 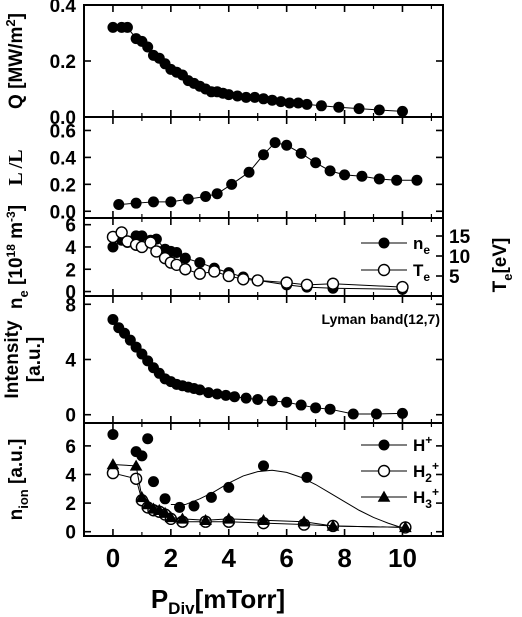 What do you see at coordinates (171, 558) in the screenshot?
I see `x-tick-label: 2` at bounding box center [171, 558].